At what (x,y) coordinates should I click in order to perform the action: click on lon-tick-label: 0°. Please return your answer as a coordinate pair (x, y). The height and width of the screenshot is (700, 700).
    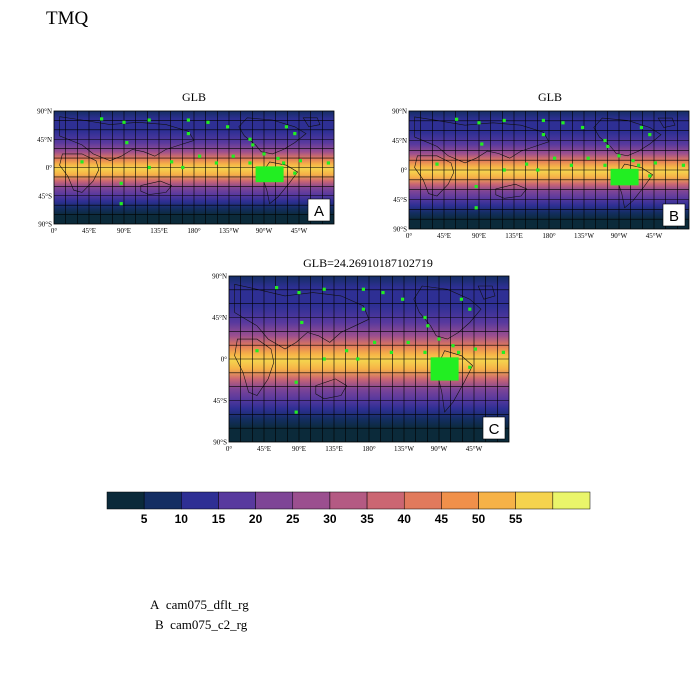
    Looking at the image, I should click on (54, 231).